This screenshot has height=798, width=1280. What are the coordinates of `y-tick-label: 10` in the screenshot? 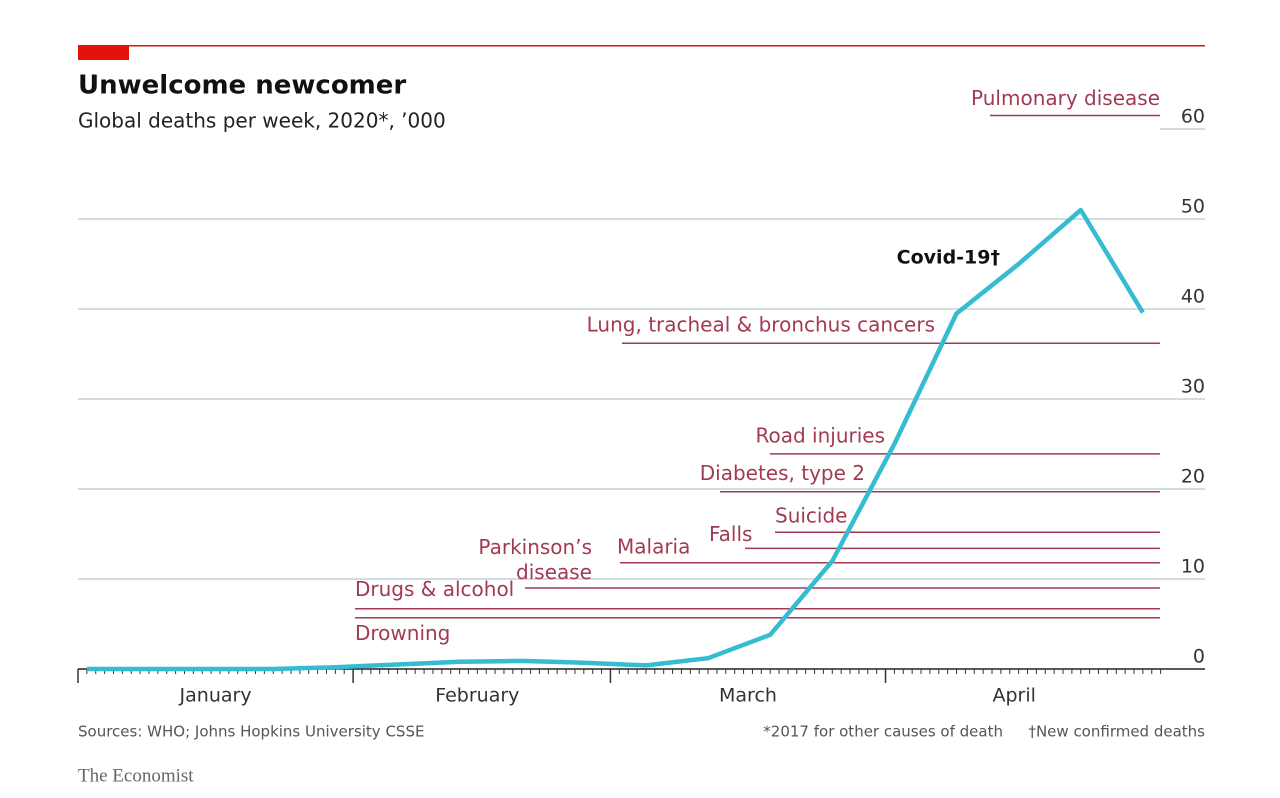 It's located at (1193, 567).